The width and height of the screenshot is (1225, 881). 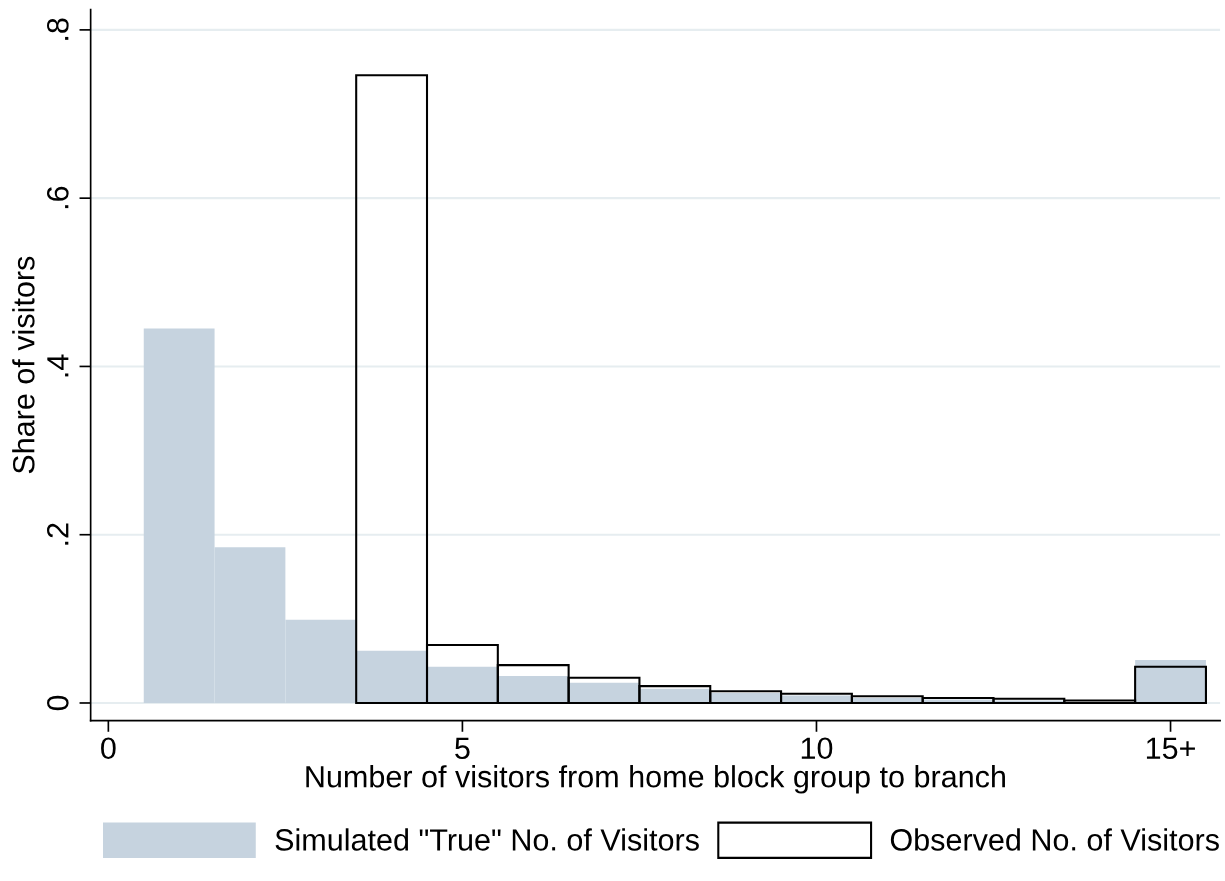 What do you see at coordinates (1170, 748) in the screenshot?
I see `x-tick-label: 15+` at bounding box center [1170, 748].